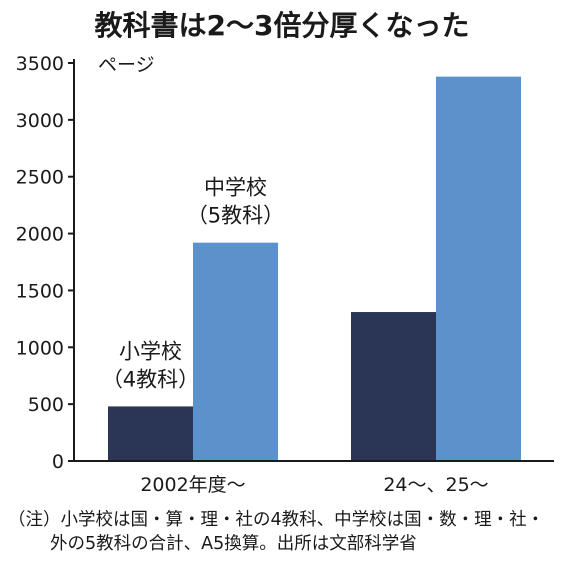 The width and height of the screenshot is (564, 561). What do you see at coordinates (40, 64) in the screenshot?
I see `y-tick-label: 3500` at bounding box center [40, 64].